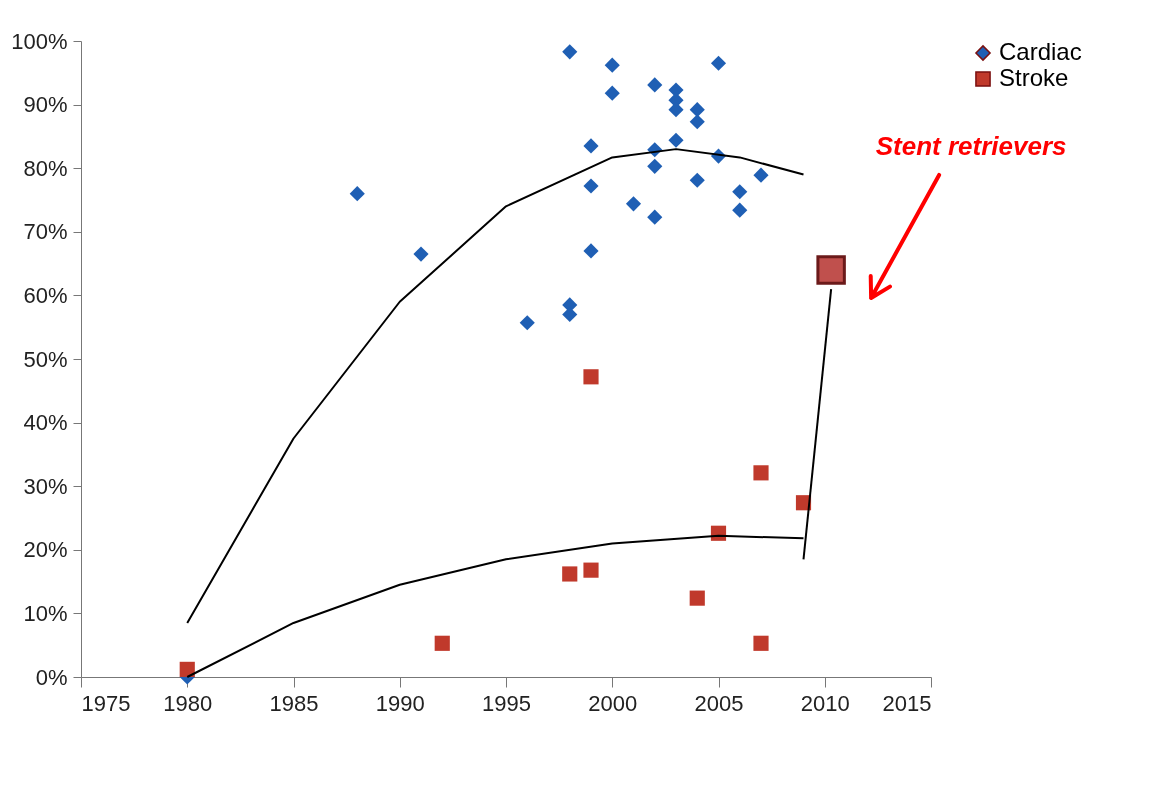 This screenshot has width=1161, height=793. What do you see at coordinates (294, 703) in the screenshot?
I see `x-tick-label: 1985` at bounding box center [294, 703].